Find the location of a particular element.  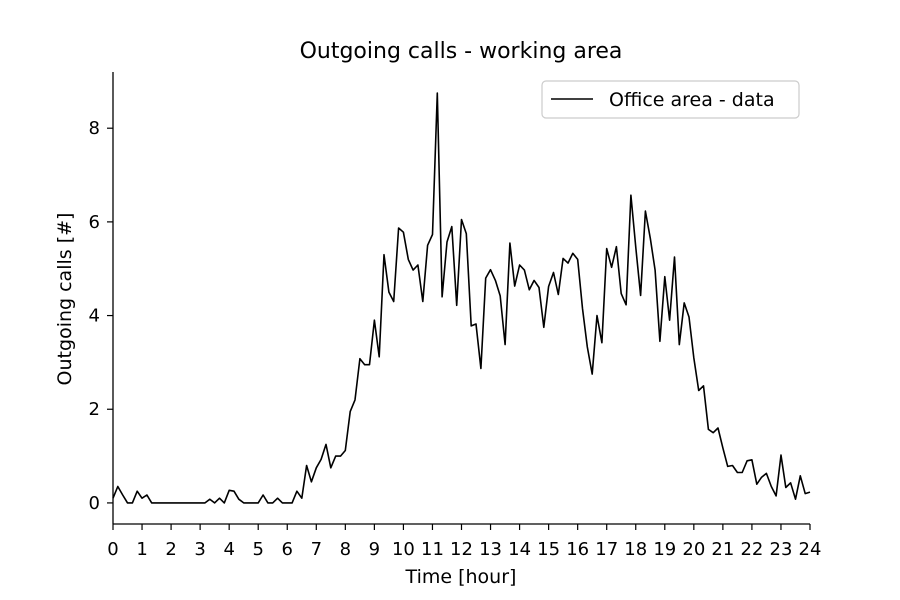

x-tick-label: 23 is located at coordinates (781, 549).